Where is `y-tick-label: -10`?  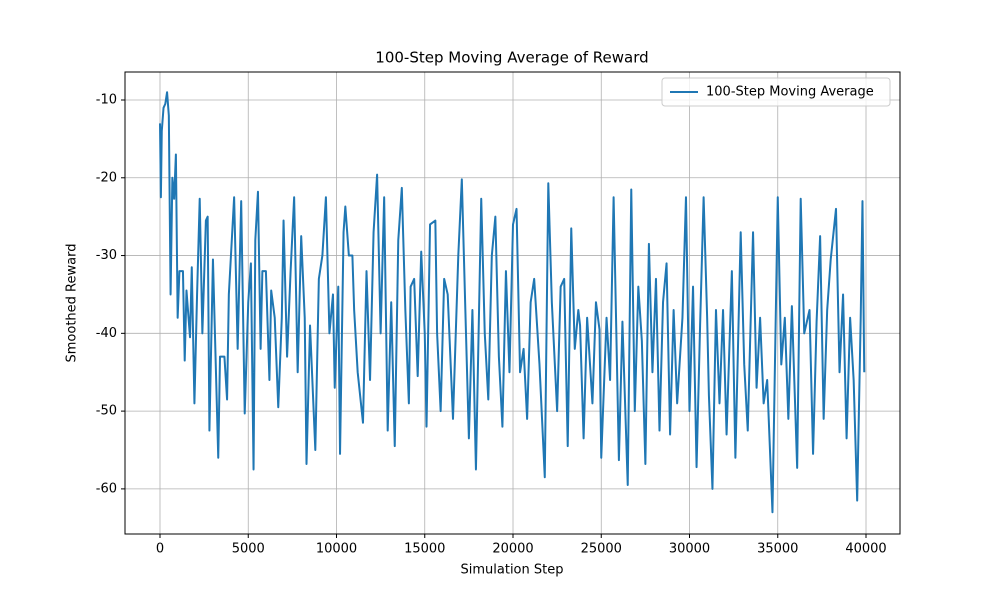 y-tick-label: -10 is located at coordinates (106, 100).